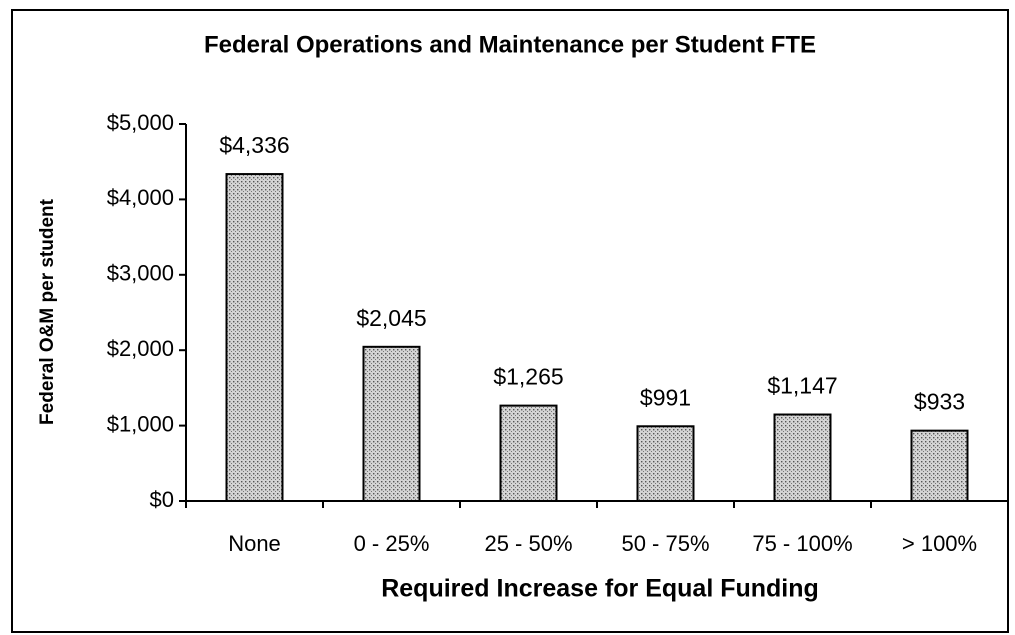 This screenshot has width=1015, height=635. Describe the element at coordinates (140, 423) in the screenshot. I see `y-tick-label: $1,000` at that location.